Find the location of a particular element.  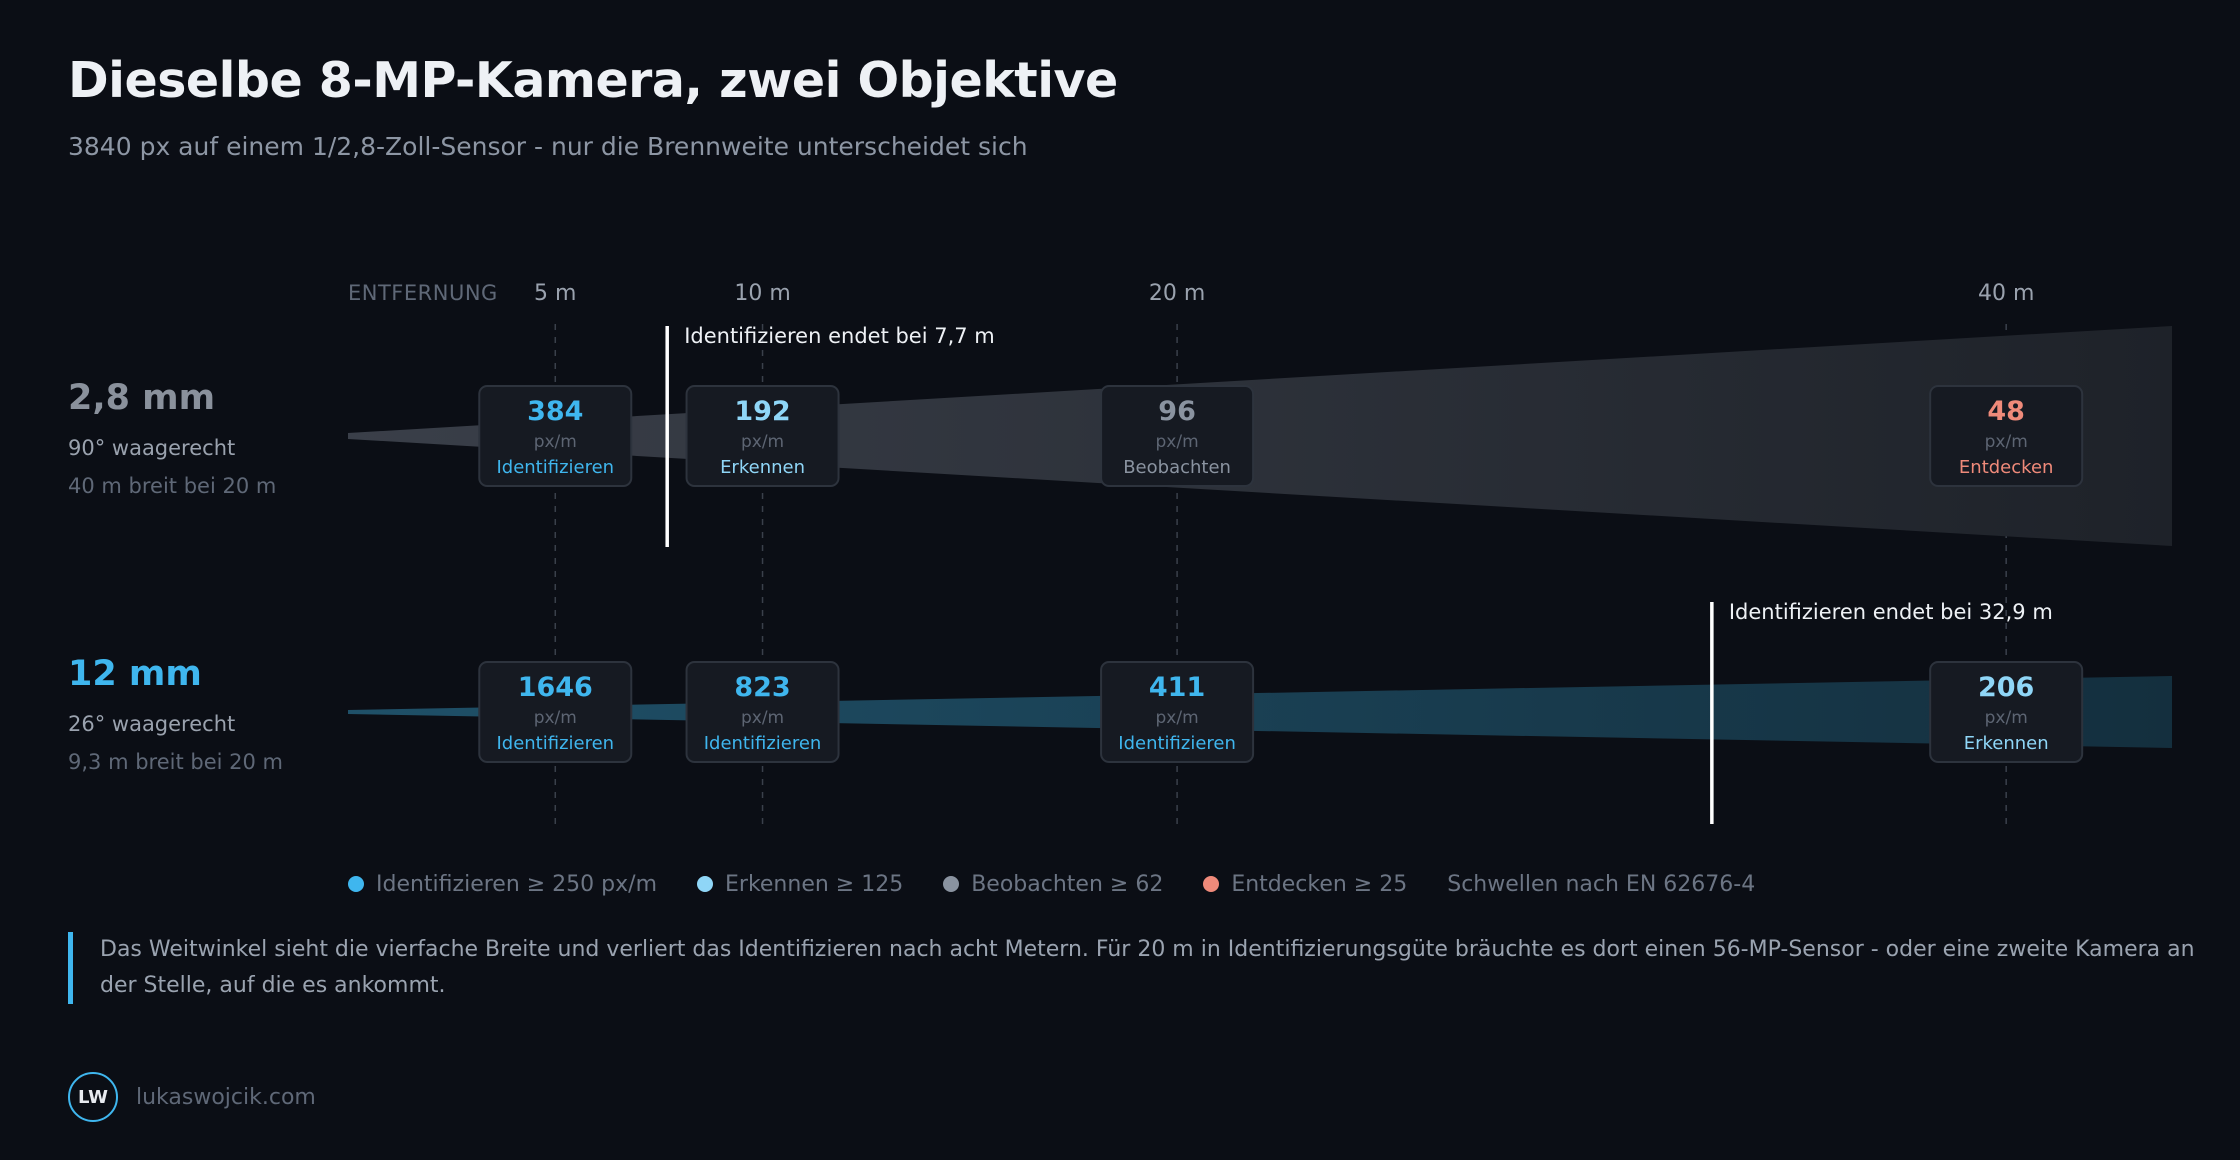

limit-label-tele: Identifizieren endet bei 32,9 m is located at coordinates (1891, 612).